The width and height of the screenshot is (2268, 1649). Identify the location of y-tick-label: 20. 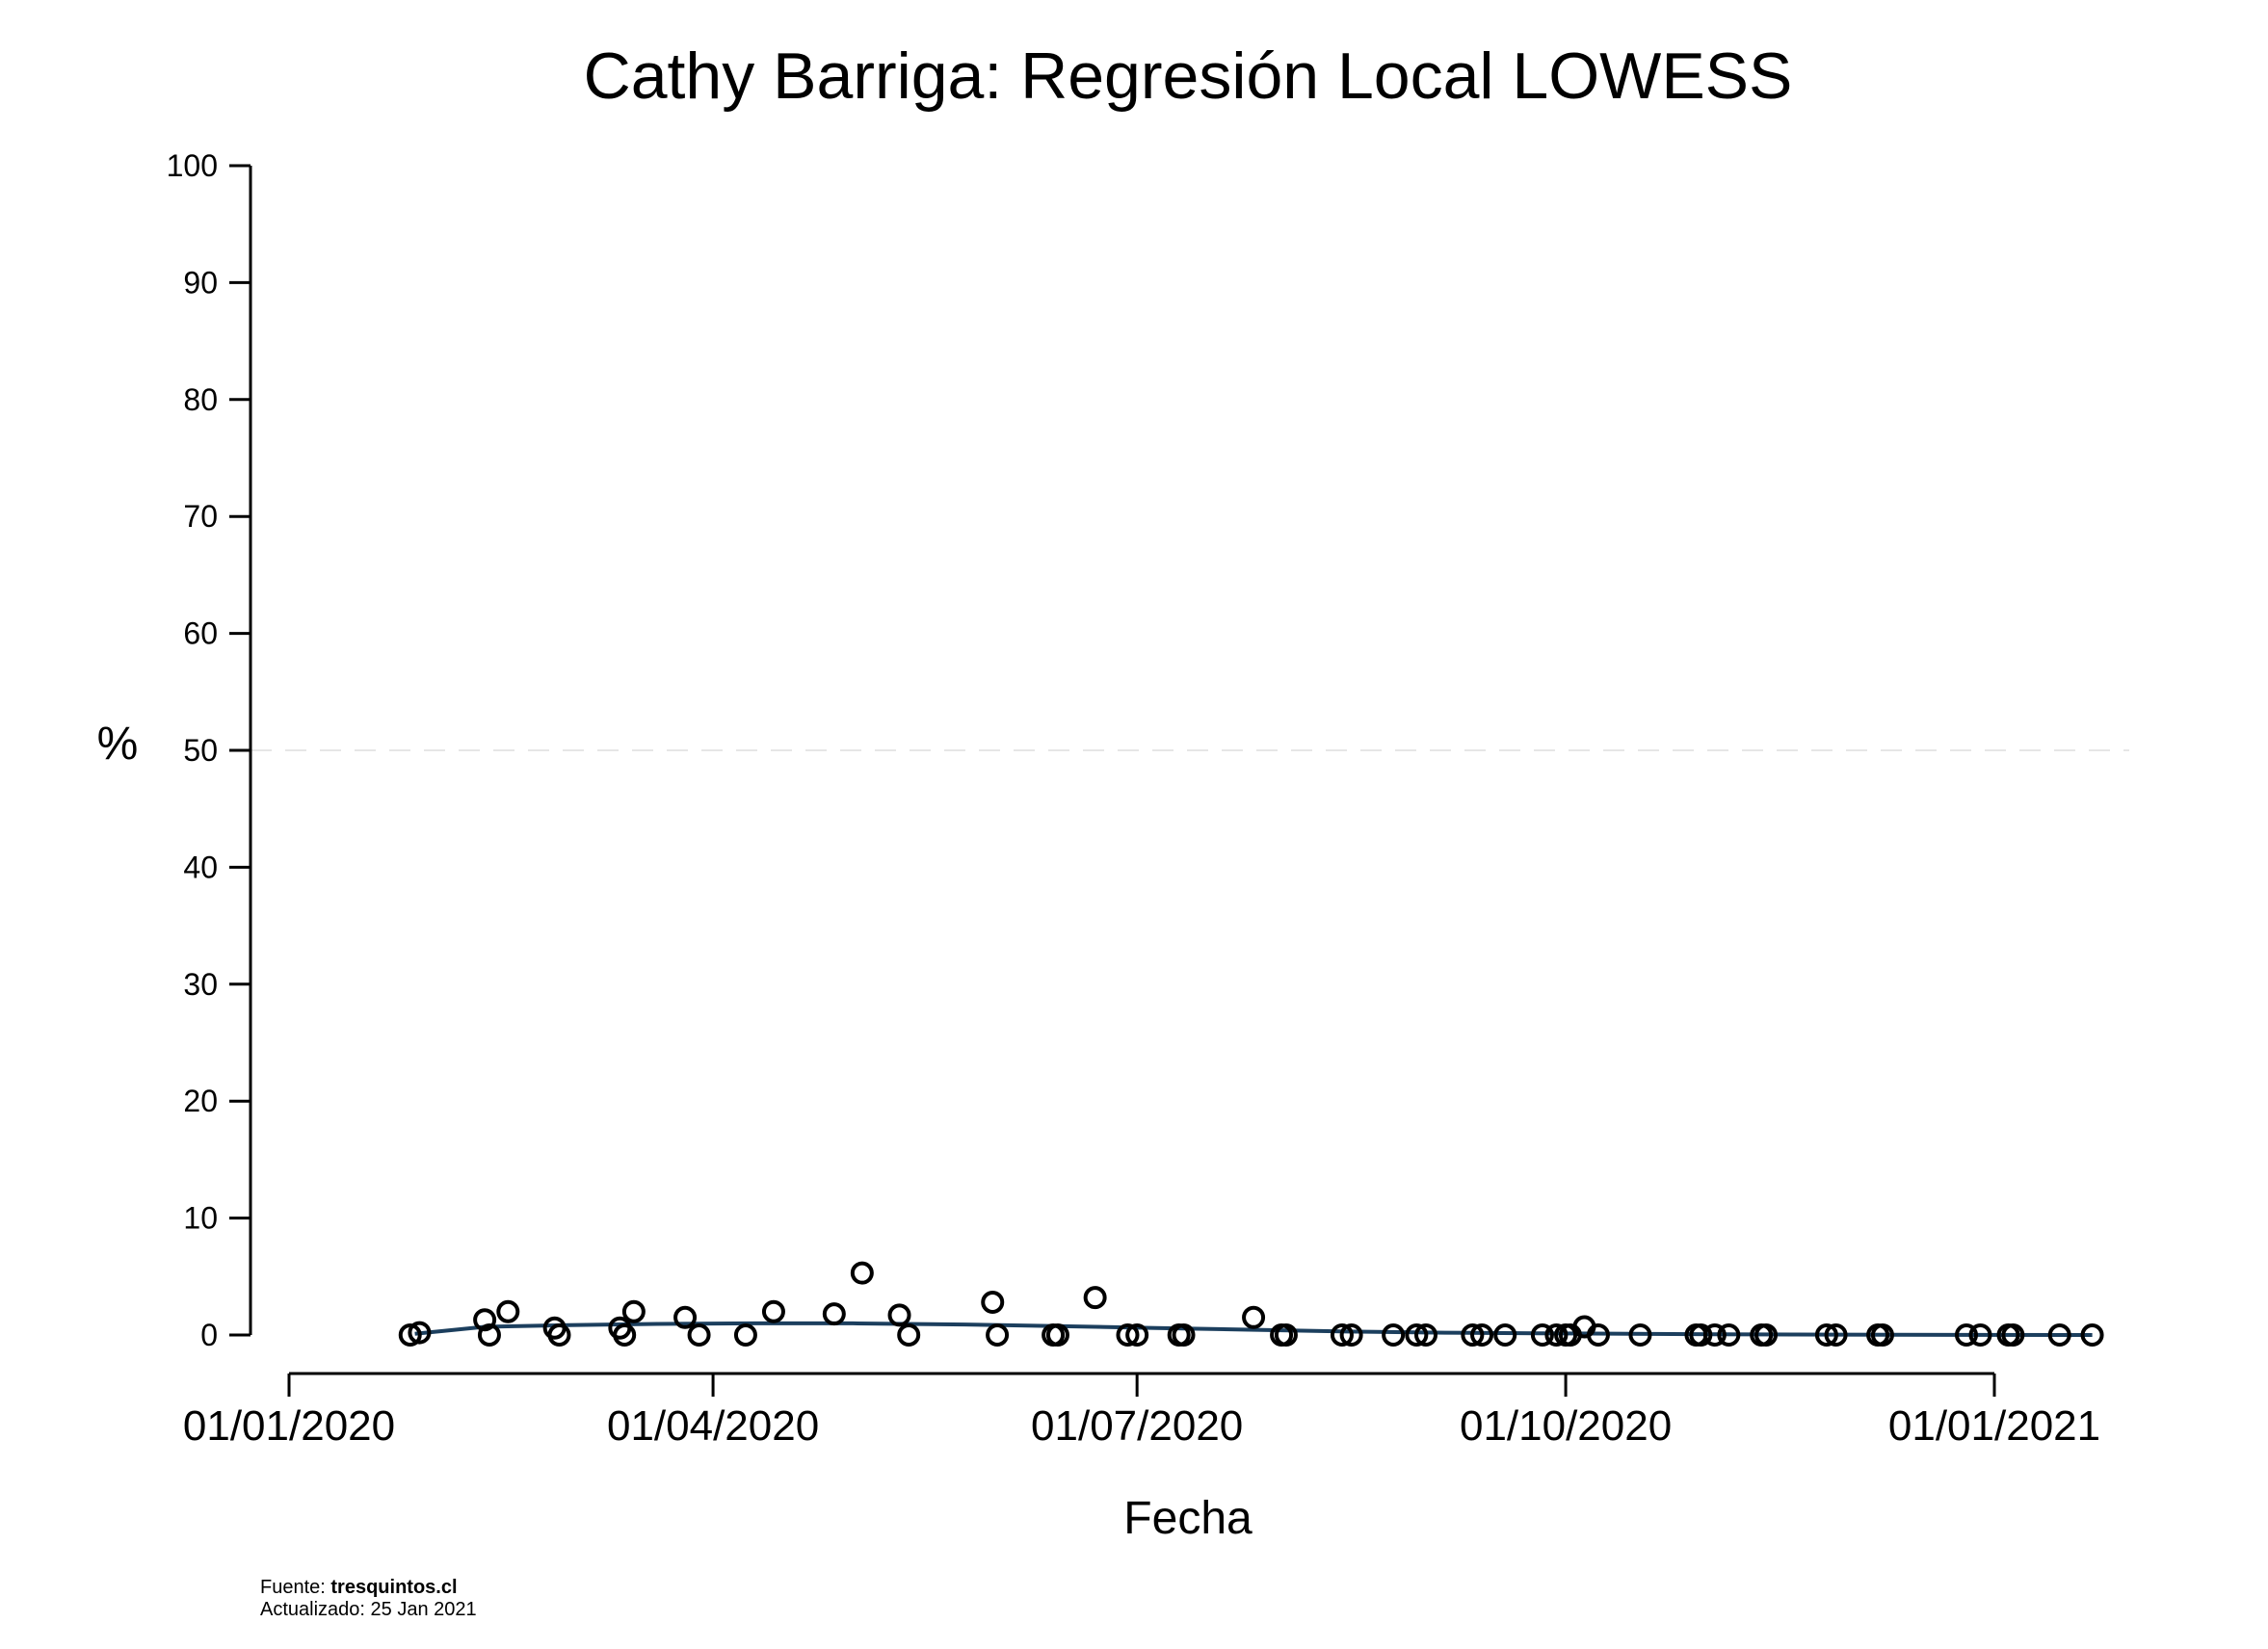
(200, 1101).